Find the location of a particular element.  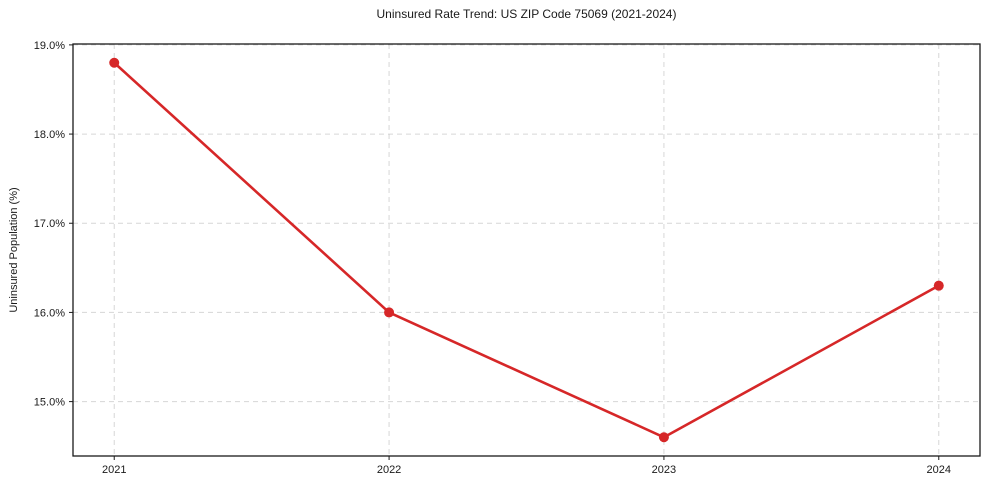

y-tick-label: 19.0% is located at coordinates (49, 46).